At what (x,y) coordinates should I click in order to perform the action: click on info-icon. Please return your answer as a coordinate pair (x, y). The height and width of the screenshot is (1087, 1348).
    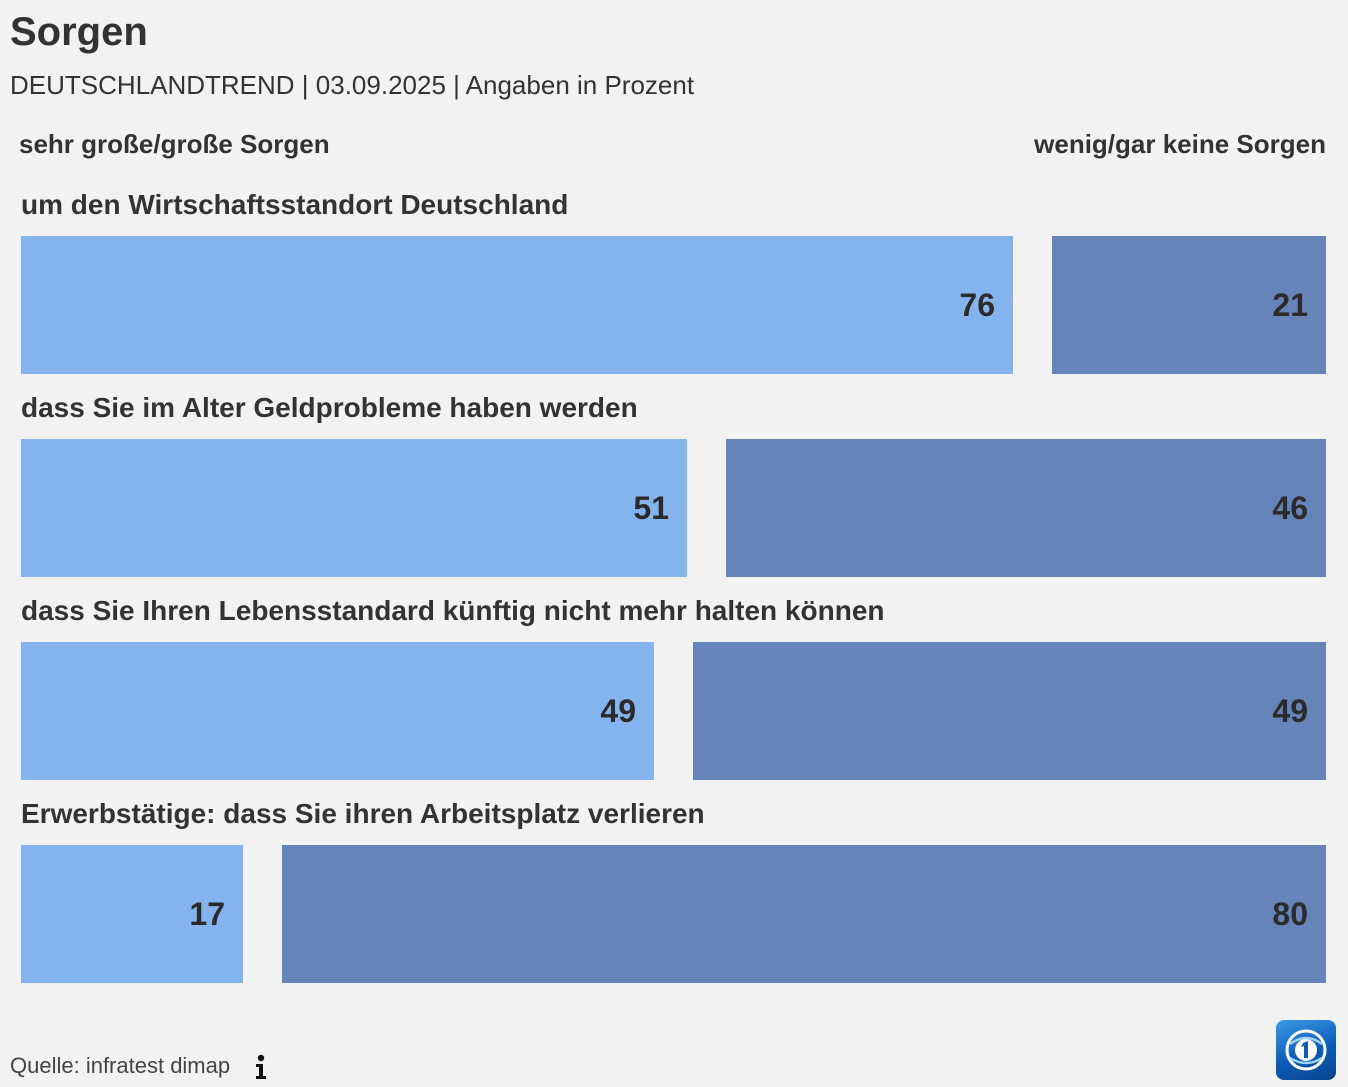
    Looking at the image, I should click on (261, 1067).